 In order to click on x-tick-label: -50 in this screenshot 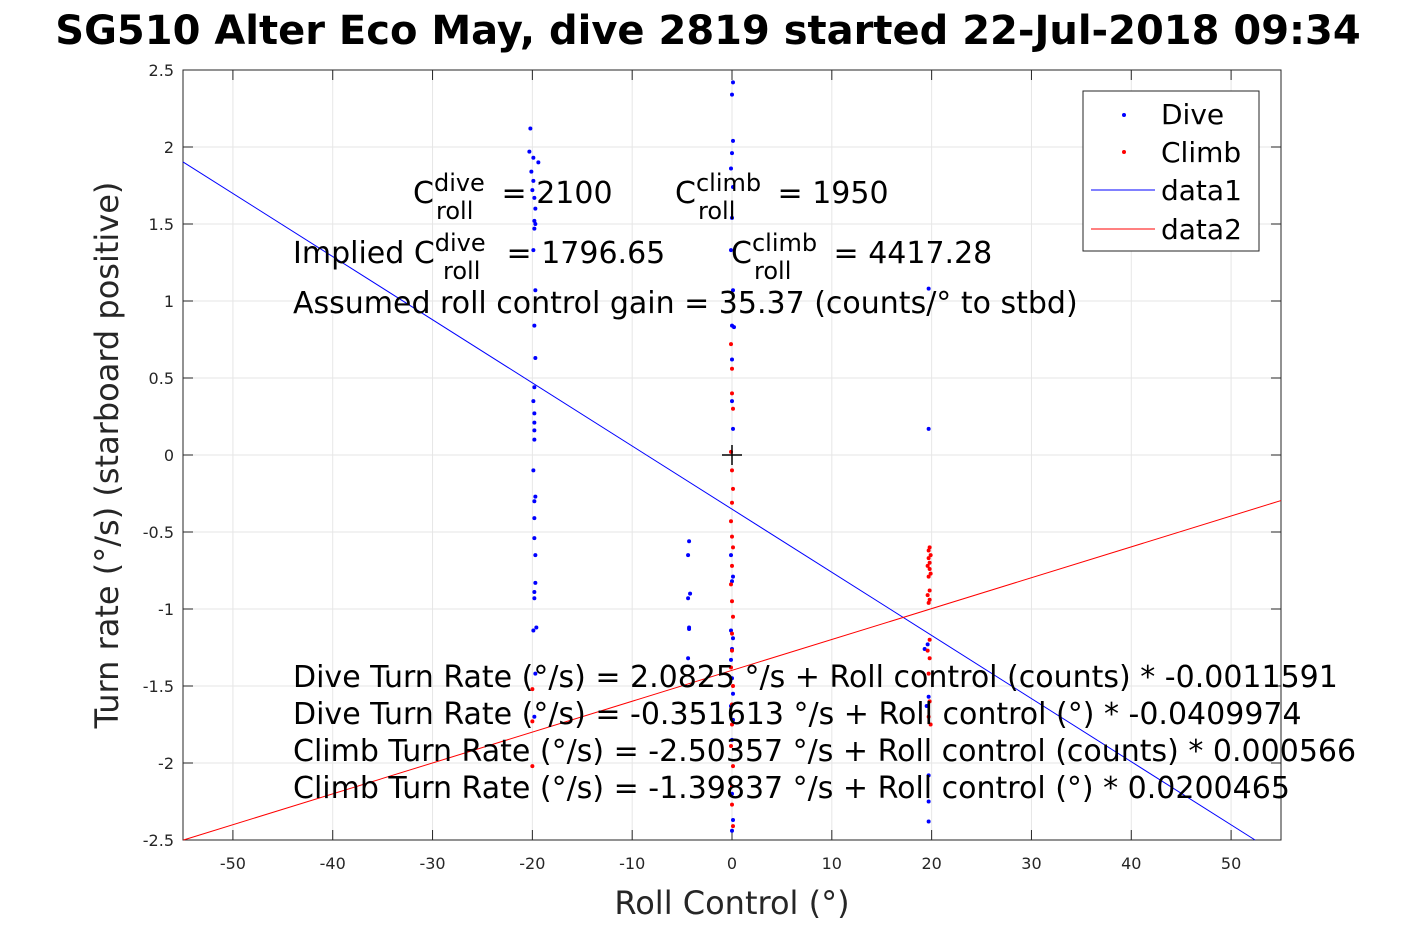, I will do `click(233, 863)`.